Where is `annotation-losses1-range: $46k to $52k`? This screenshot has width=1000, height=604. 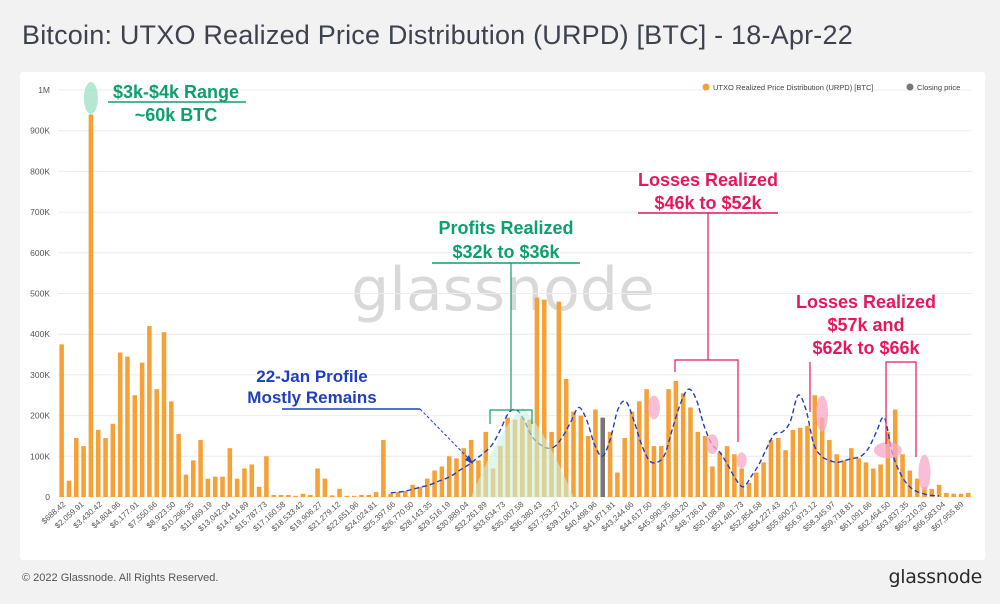
annotation-losses1-range: $46k to $52k is located at coordinates (708, 203).